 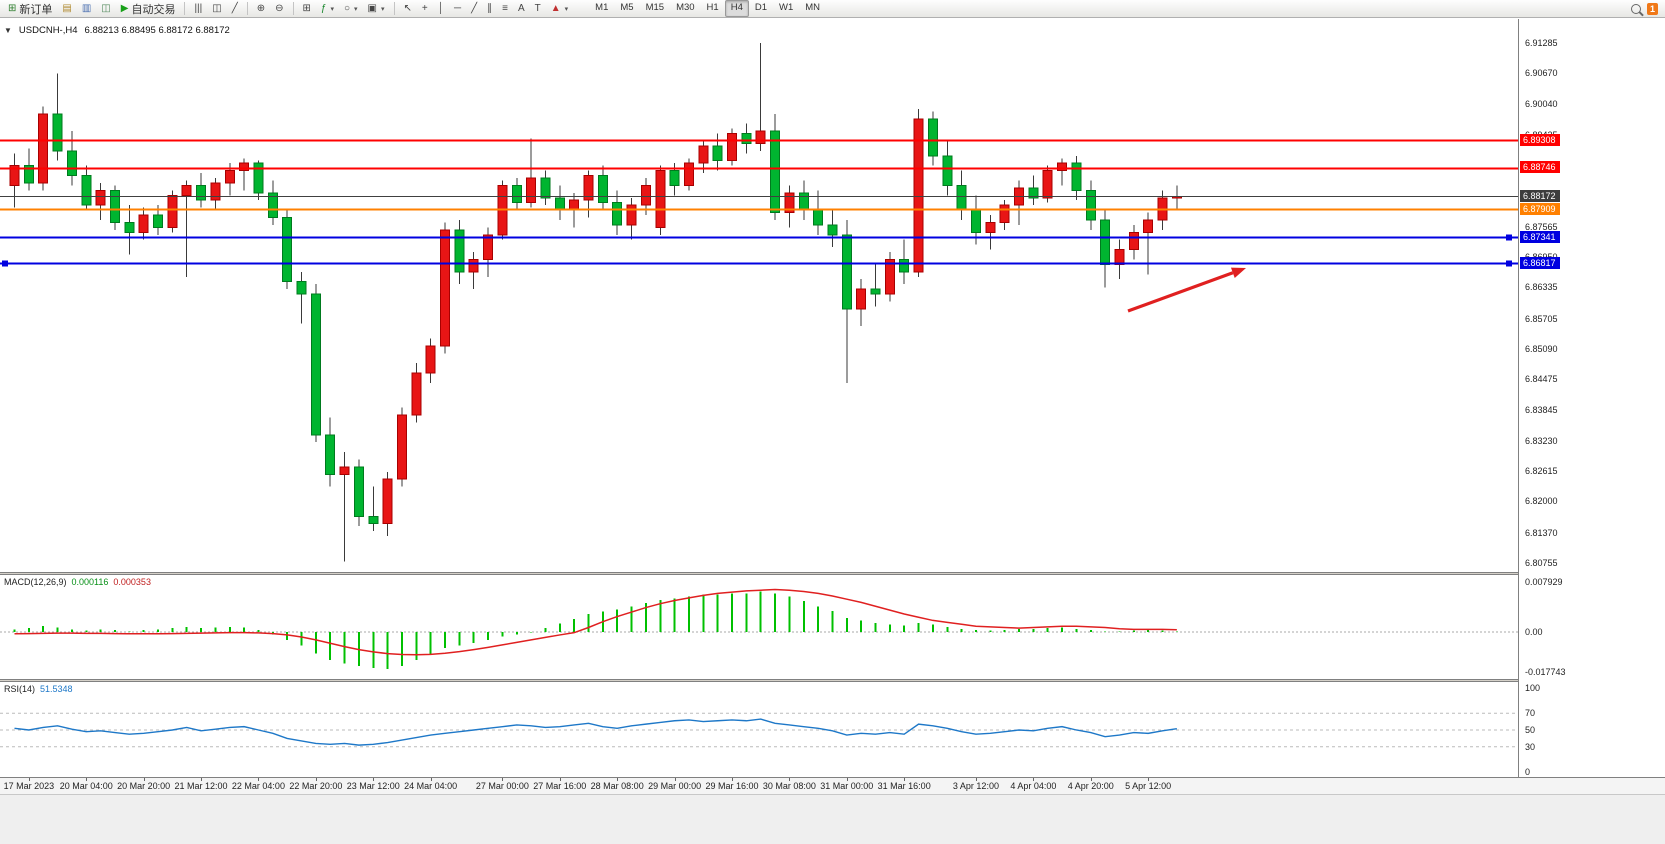 I want to click on crosshair-button: +, so click(x=425, y=9).